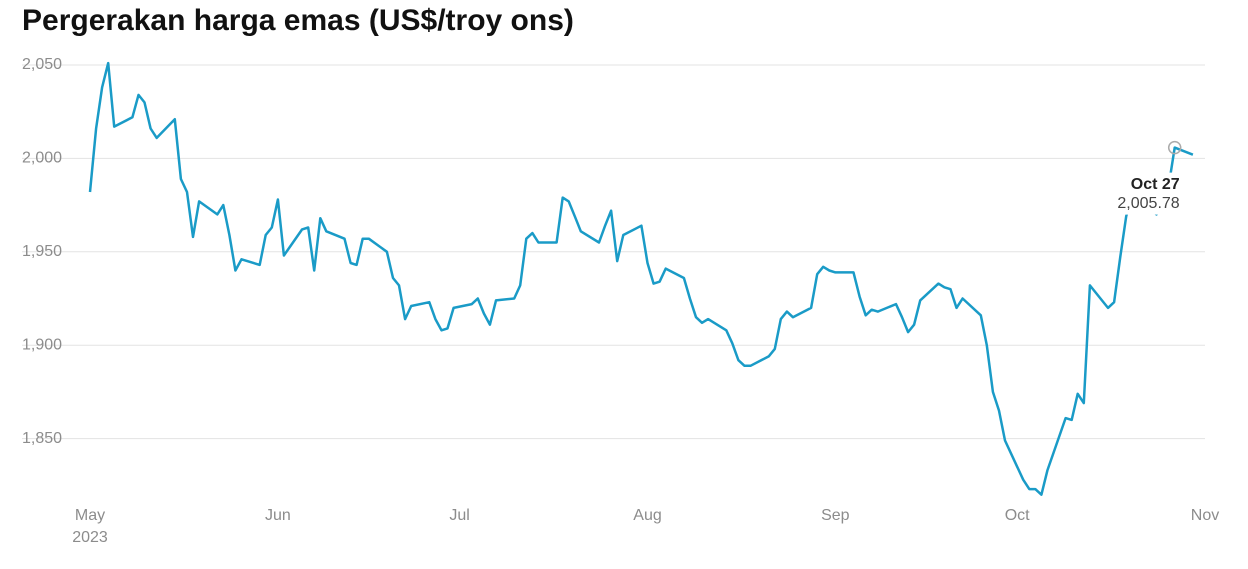 The height and width of the screenshot is (569, 1248). Describe the element at coordinates (278, 515) in the screenshot. I see `x-tick-label: Jun` at that location.